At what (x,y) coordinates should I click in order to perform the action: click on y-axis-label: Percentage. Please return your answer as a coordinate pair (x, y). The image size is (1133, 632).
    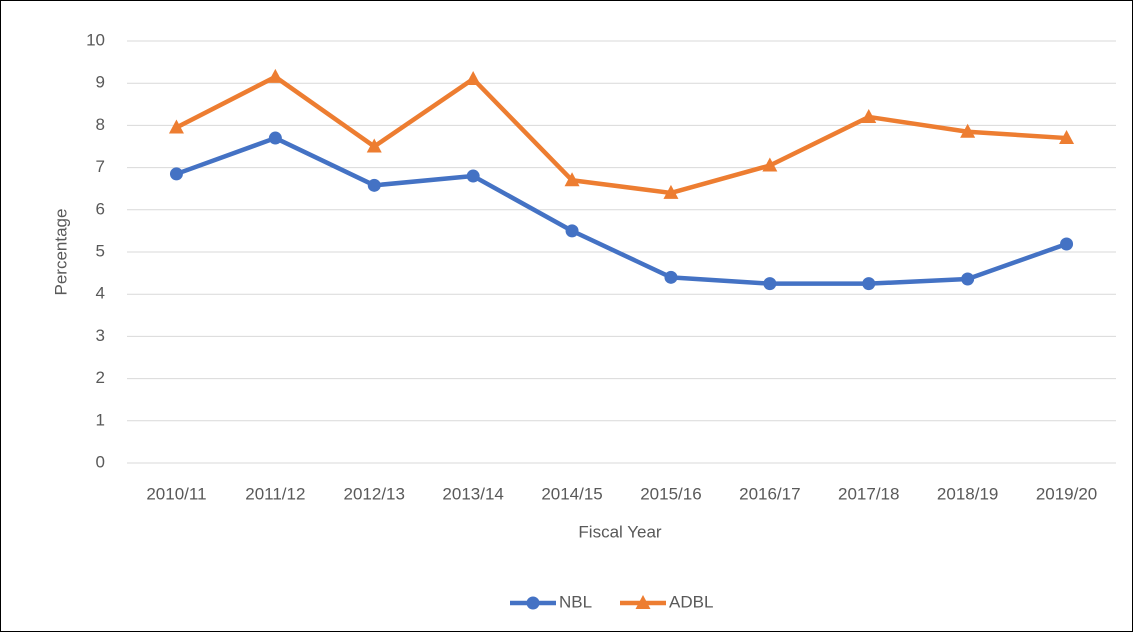
    Looking at the image, I should click on (60, 252).